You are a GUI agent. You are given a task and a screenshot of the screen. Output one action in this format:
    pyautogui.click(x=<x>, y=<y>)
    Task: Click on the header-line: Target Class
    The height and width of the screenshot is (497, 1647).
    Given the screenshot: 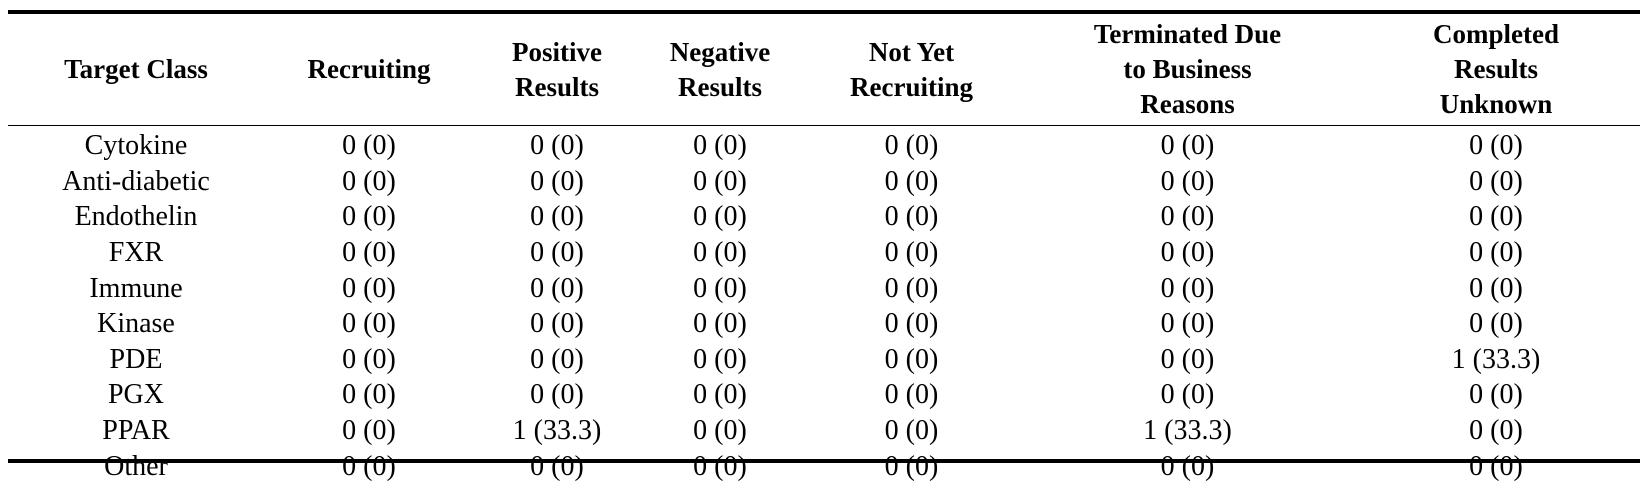 What is the action you would take?
    pyautogui.click(x=136, y=69)
    